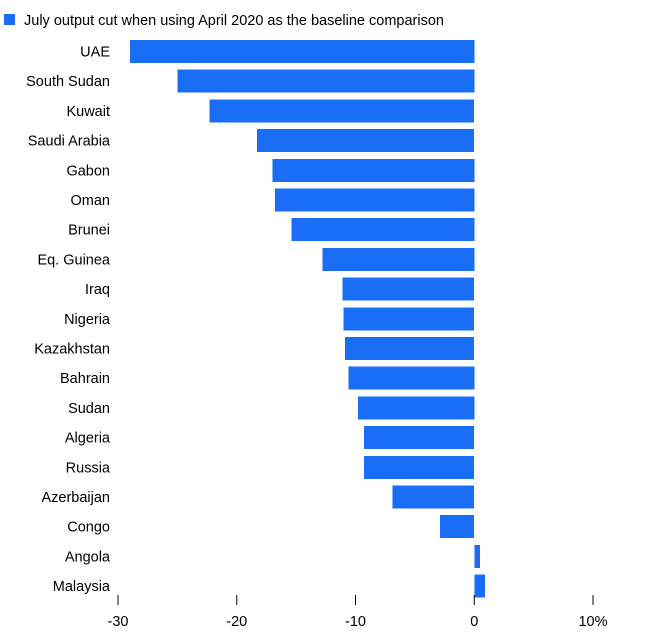 The image size is (656, 639). Describe the element at coordinates (409, 319) in the screenshot. I see `bar-nigeria` at that location.